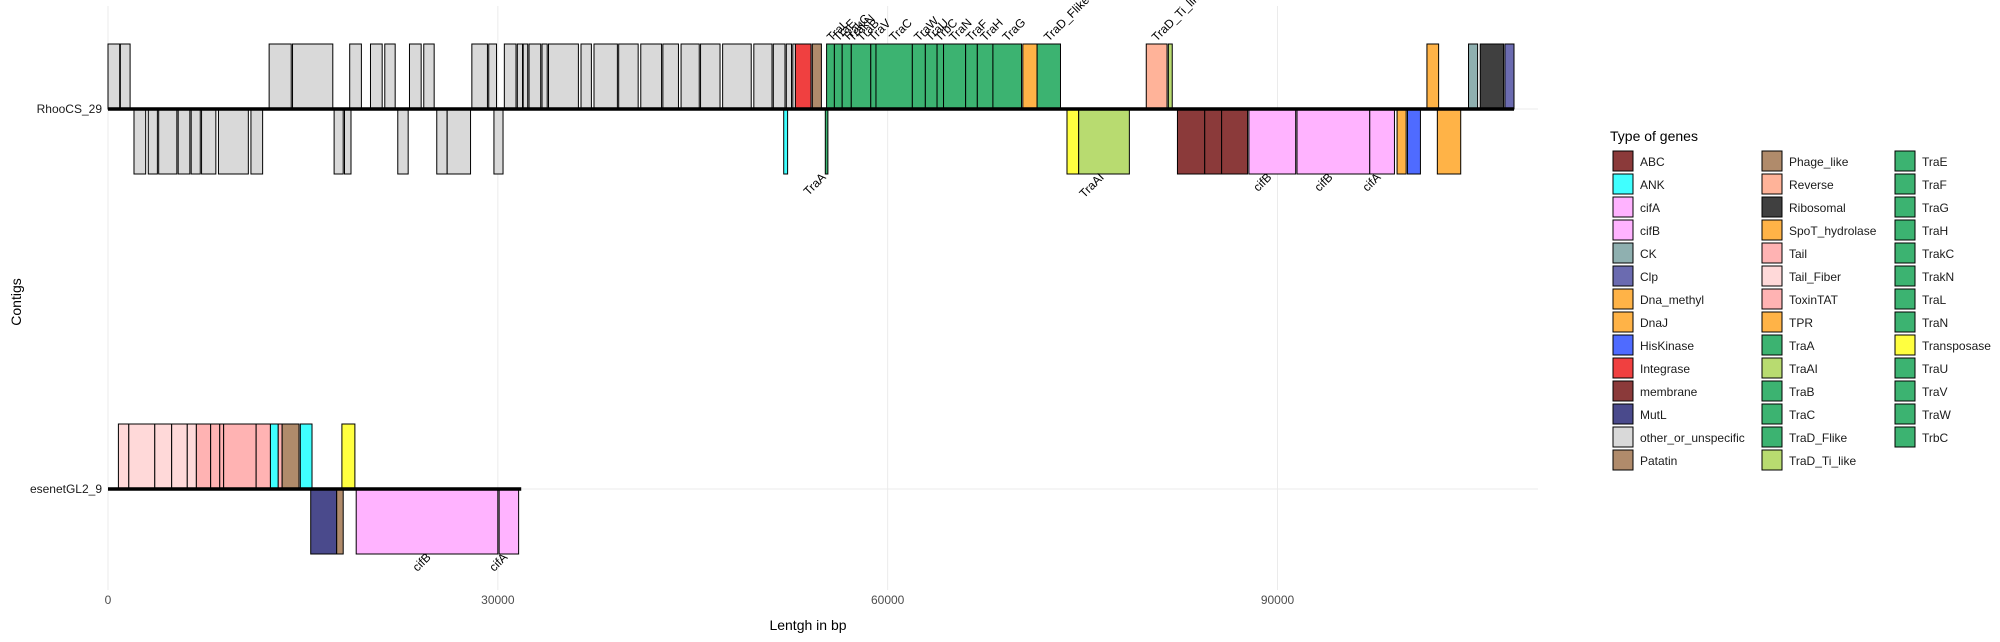 This screenshot has height=642, width=2000. What do you see at coordinates (1772, 161) in the screenshot?
I see `legend-key-phage-like` at bounding box center [1772, 161].